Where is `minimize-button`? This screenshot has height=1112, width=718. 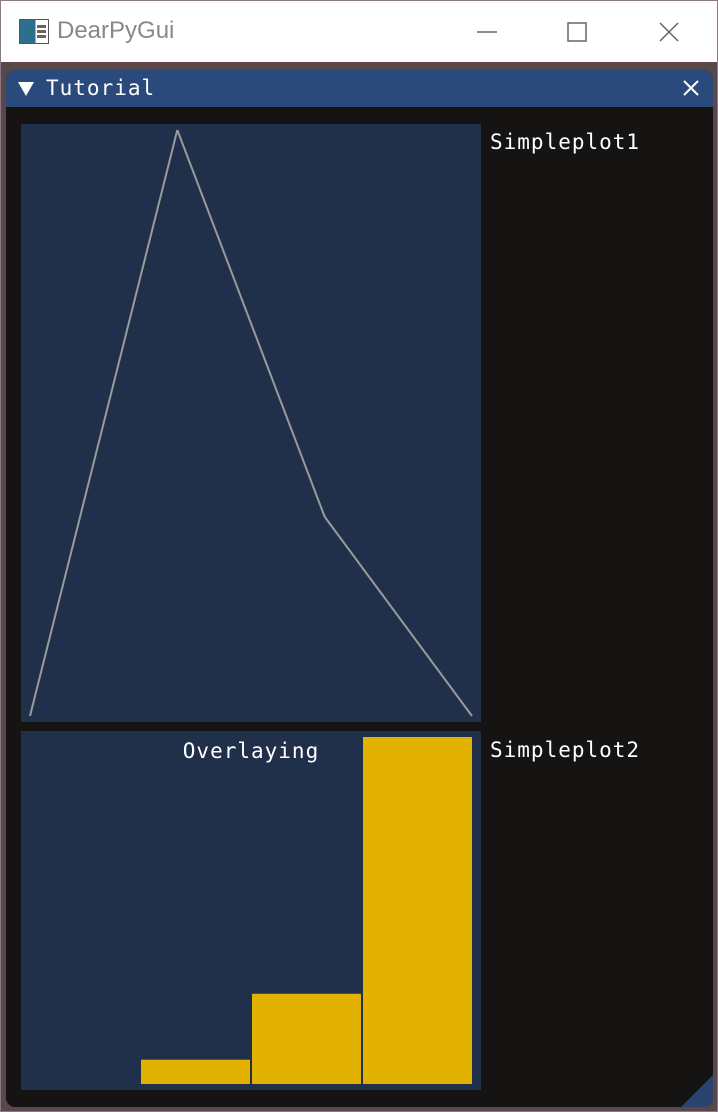 minimize-button is located at coordinates (487, 31).